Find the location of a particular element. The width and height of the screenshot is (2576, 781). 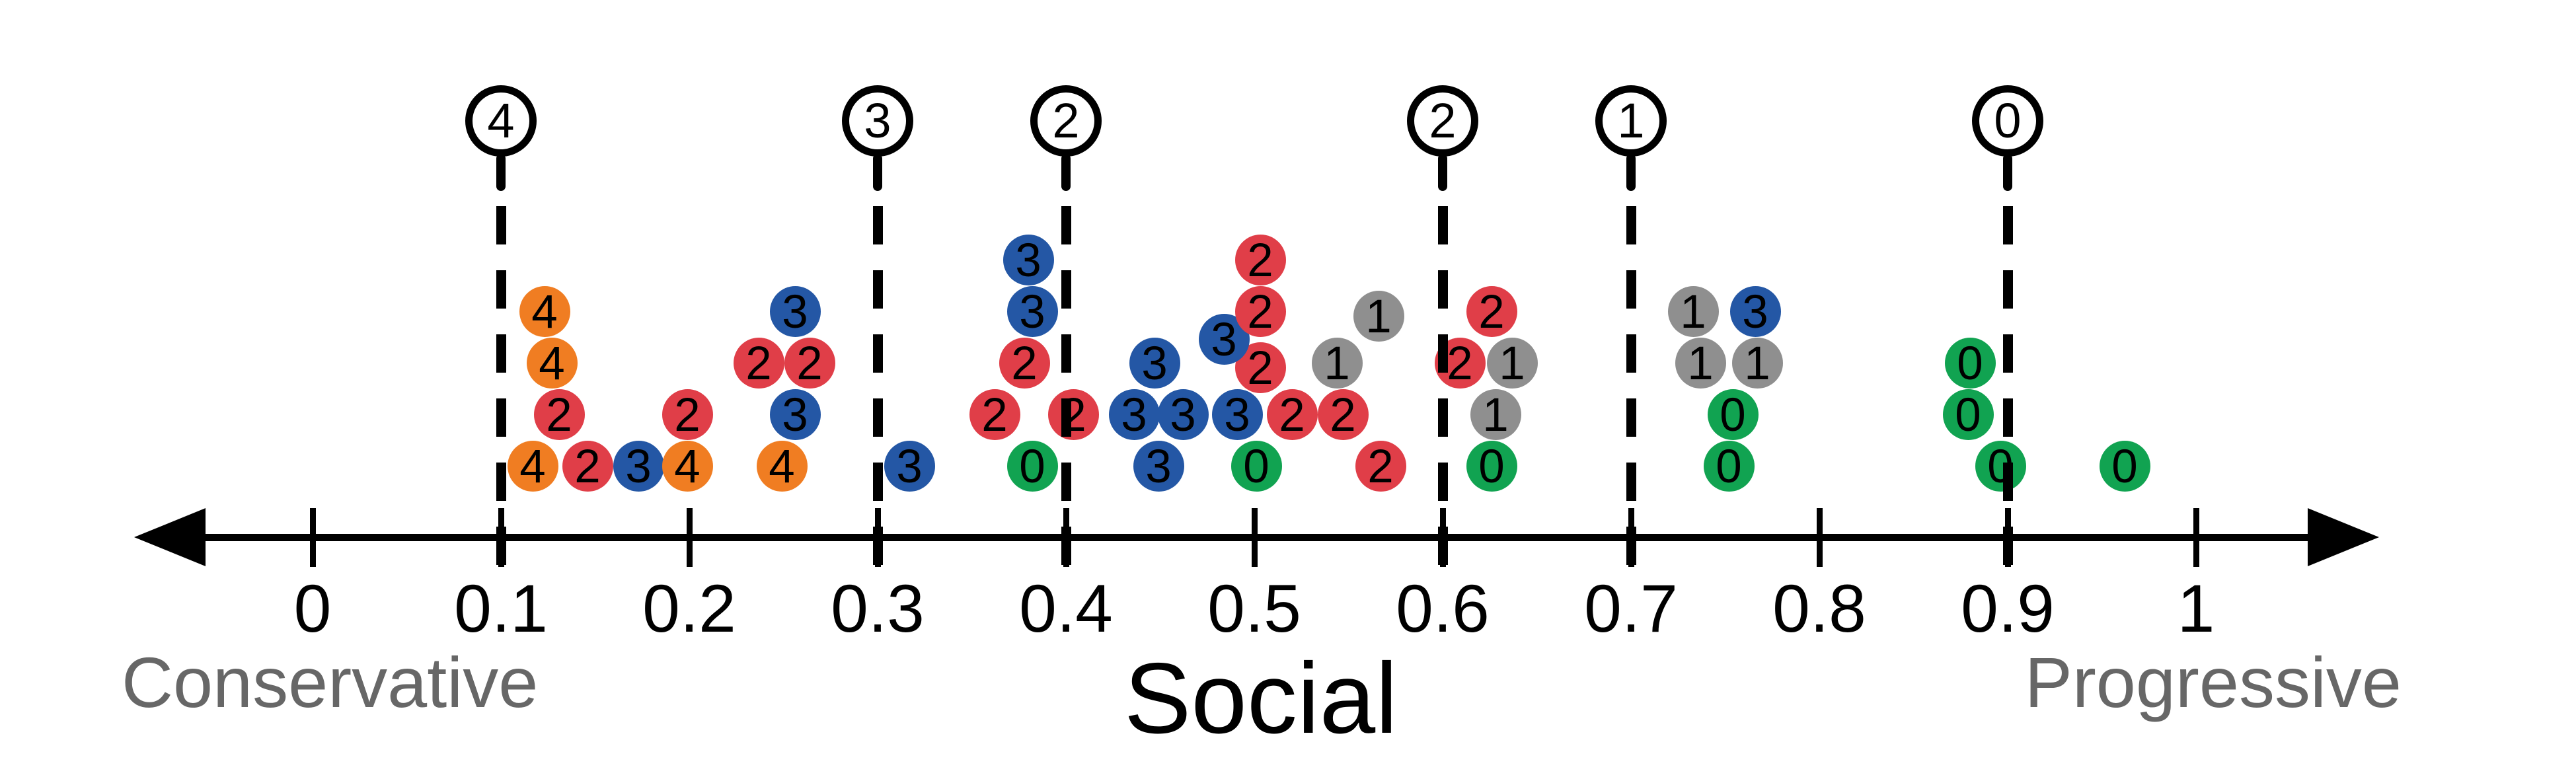

axis-tick-label: 0 is located at coordinates (312, 608).